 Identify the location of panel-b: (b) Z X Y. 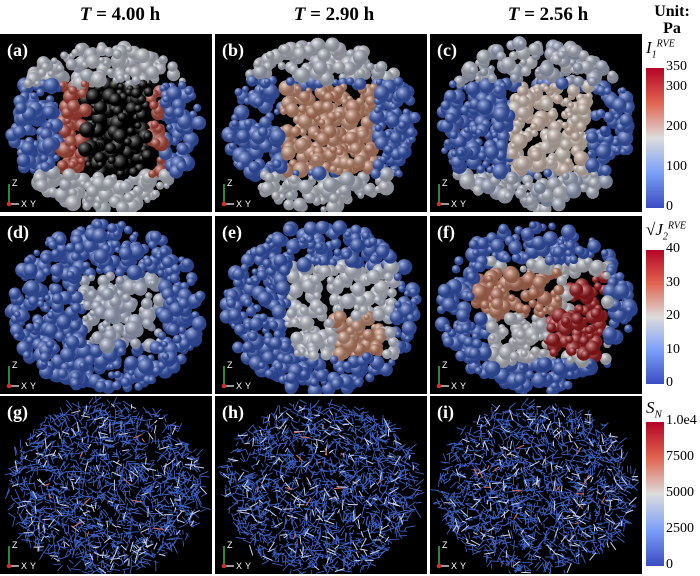
(321, 123).